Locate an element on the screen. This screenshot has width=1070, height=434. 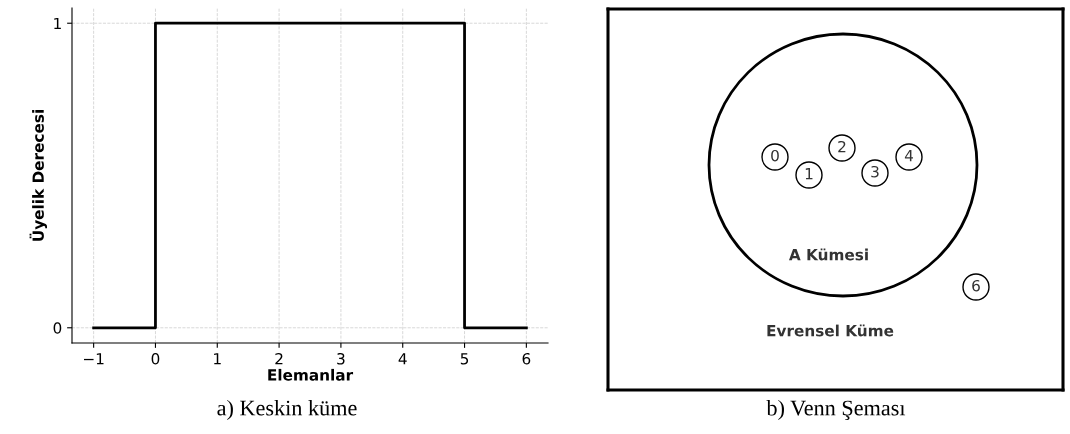
y-axis-title: Üyelik Derecesi is located at coordinates (38, 175).